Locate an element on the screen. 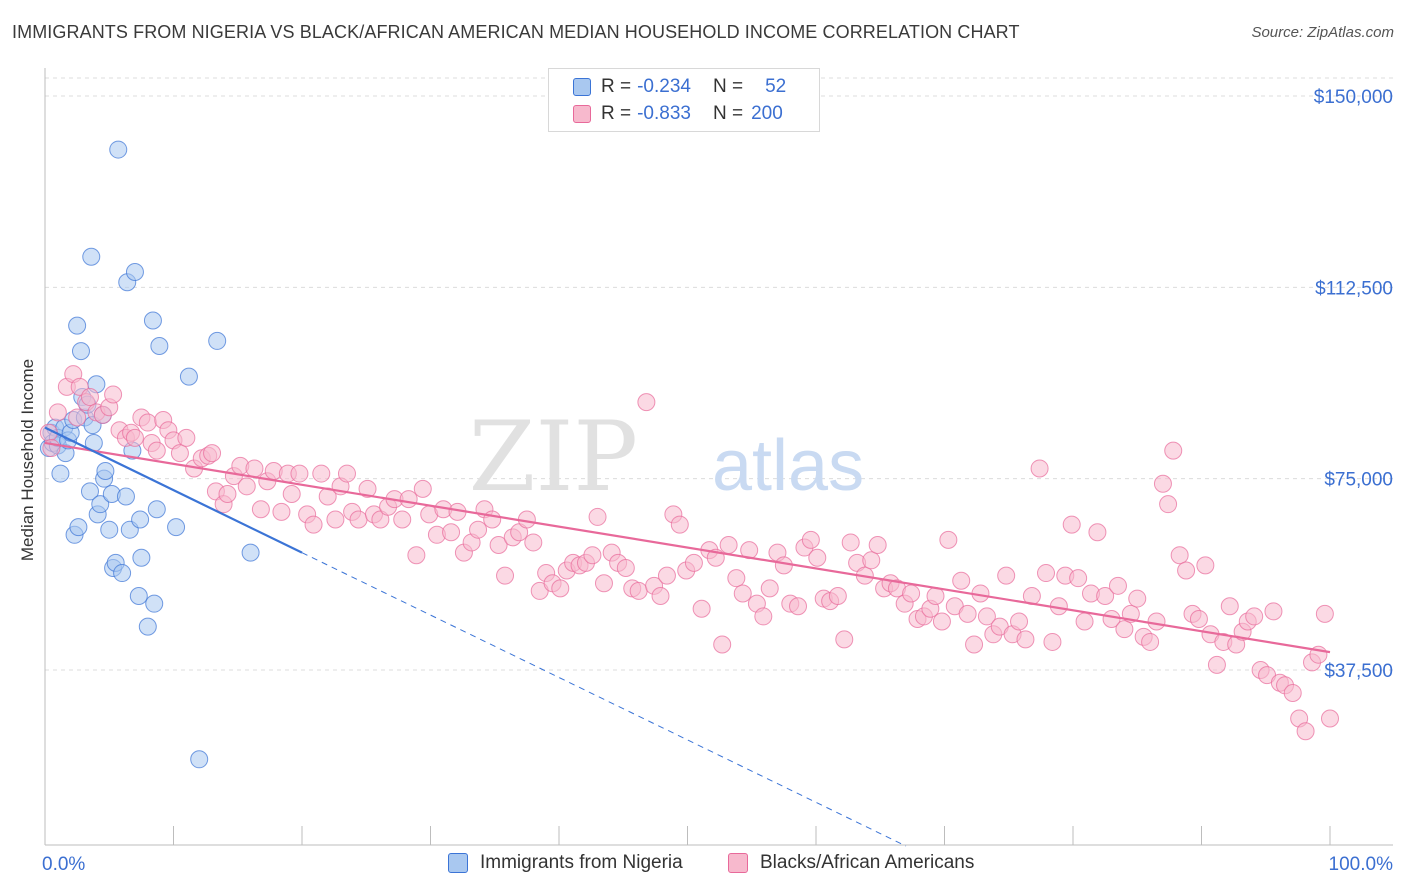 Image resolution: width=1406 pixels, height=892 pixels. legend-row-nigeria: R = -0.234 N = 52 is located at coordinates (679, 87).